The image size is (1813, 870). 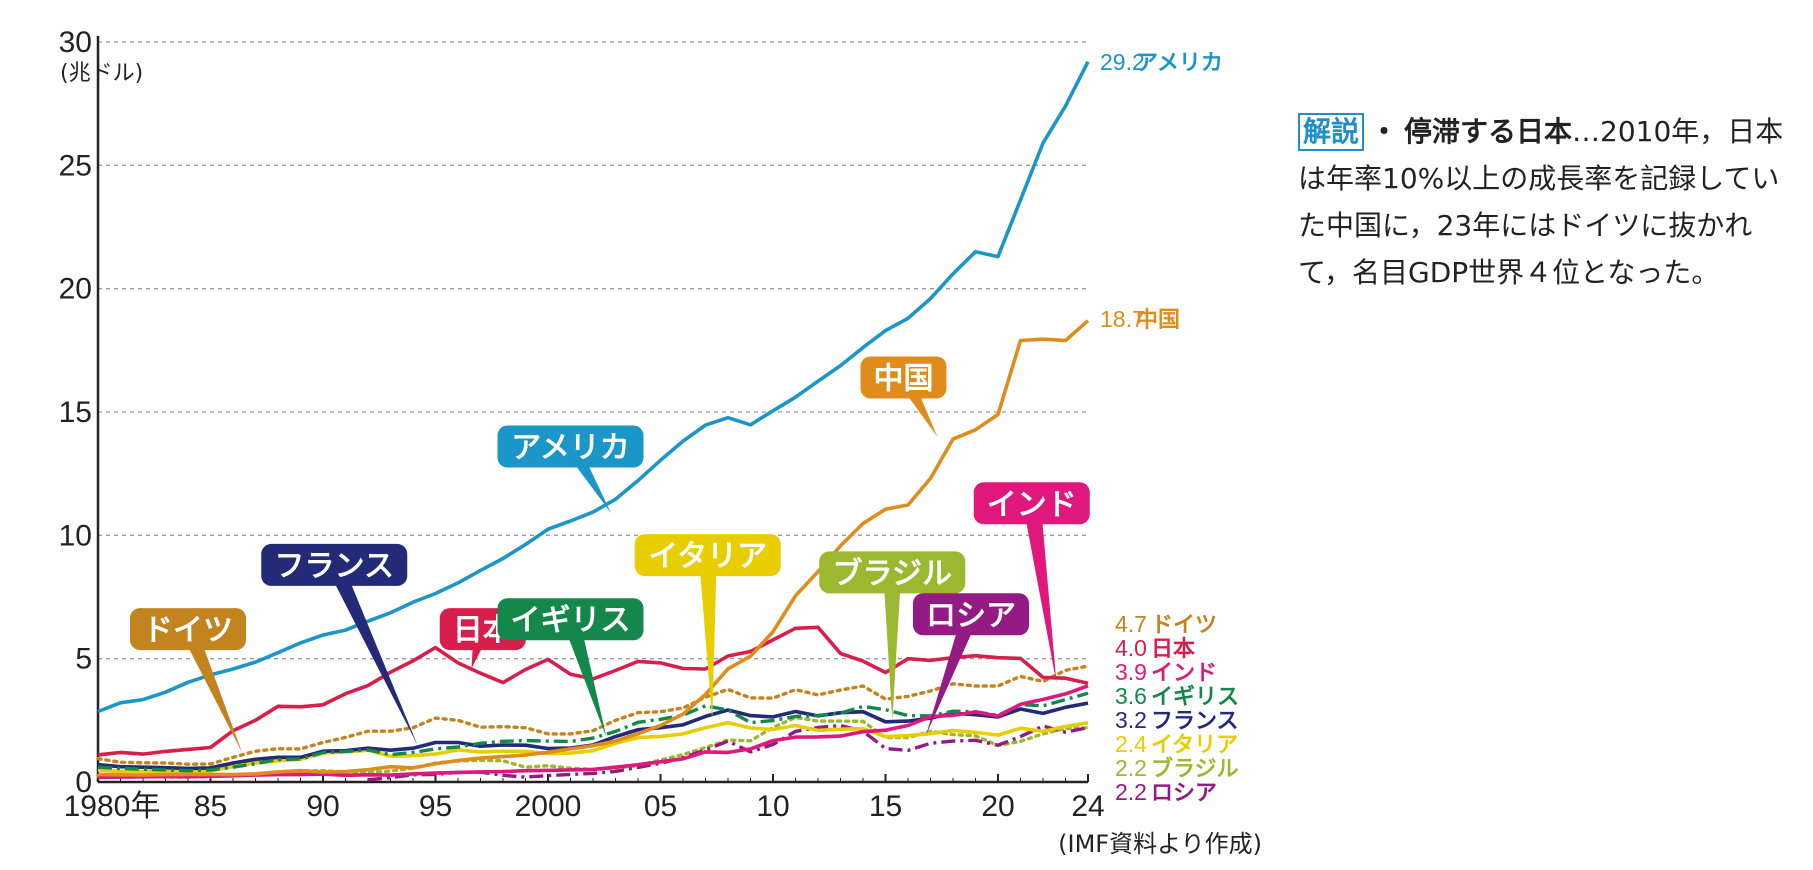 What do you see at coordinates (1122, 319) in the screenshot?
I see `end-label-value: 18.7` at bounding box center [1122, 319].